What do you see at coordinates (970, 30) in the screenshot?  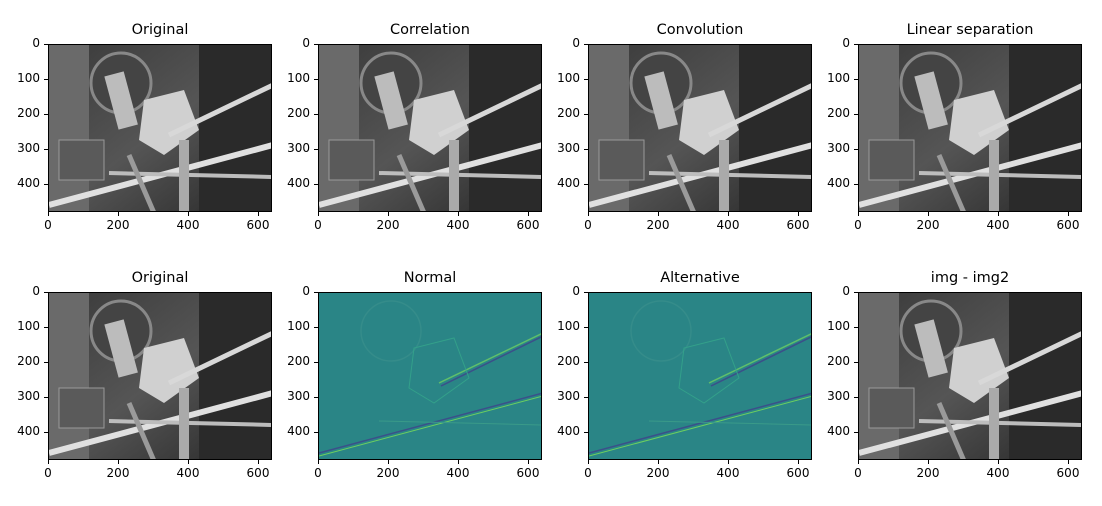 I see `panel-title: Linear separation` at bounding box center [970, 30].